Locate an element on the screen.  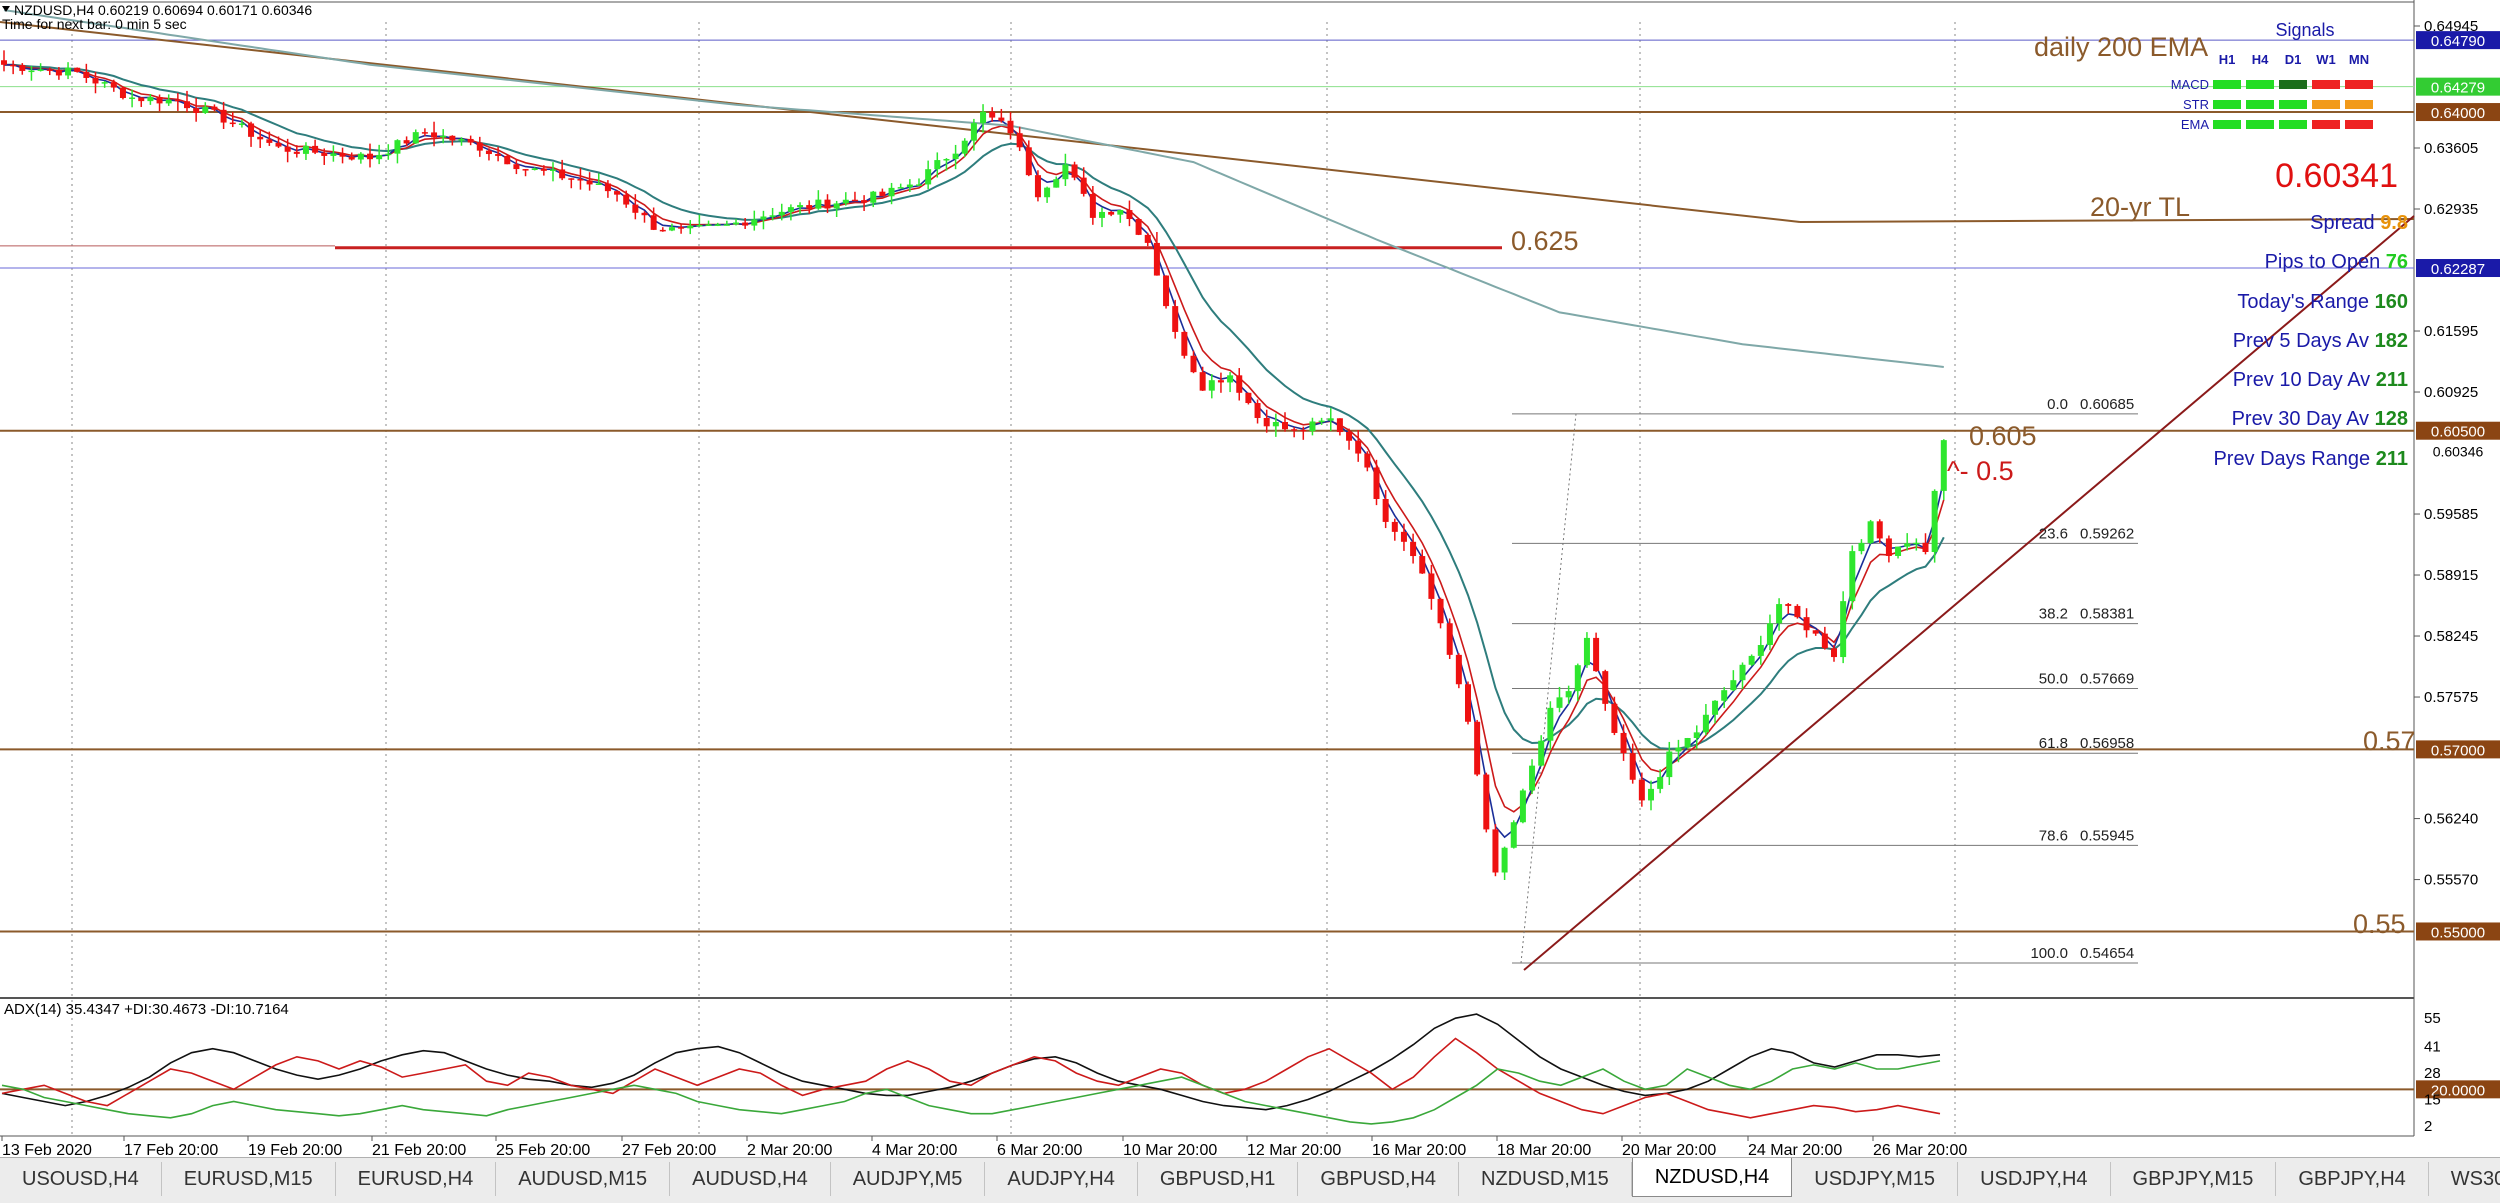
chart-tab: USDJPY,M15 is located at coordinates (1875, 1179).